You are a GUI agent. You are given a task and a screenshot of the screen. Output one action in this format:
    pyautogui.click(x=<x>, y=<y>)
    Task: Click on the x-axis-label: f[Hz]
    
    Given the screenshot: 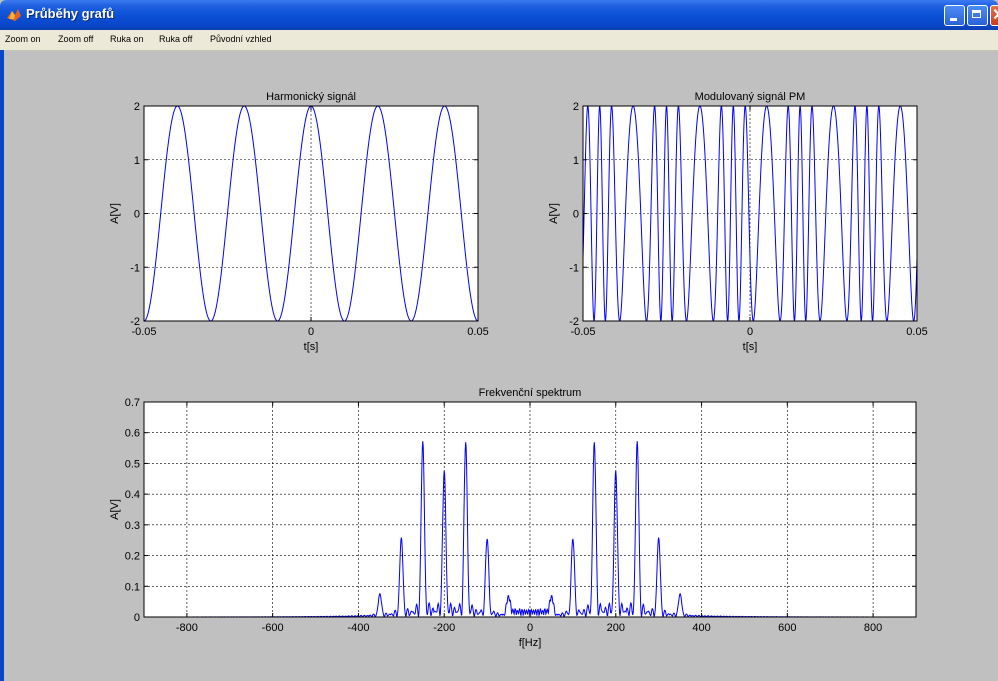 What is the action you would take?
    pyautogui.click(x=530, y=643)
    